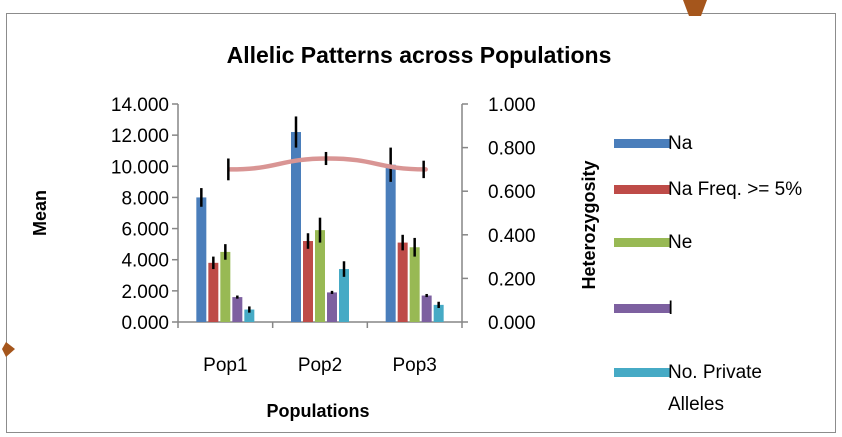 The image size is (842, 437). I want to click on y2-tick-label: 1.000, so click(512, 105).